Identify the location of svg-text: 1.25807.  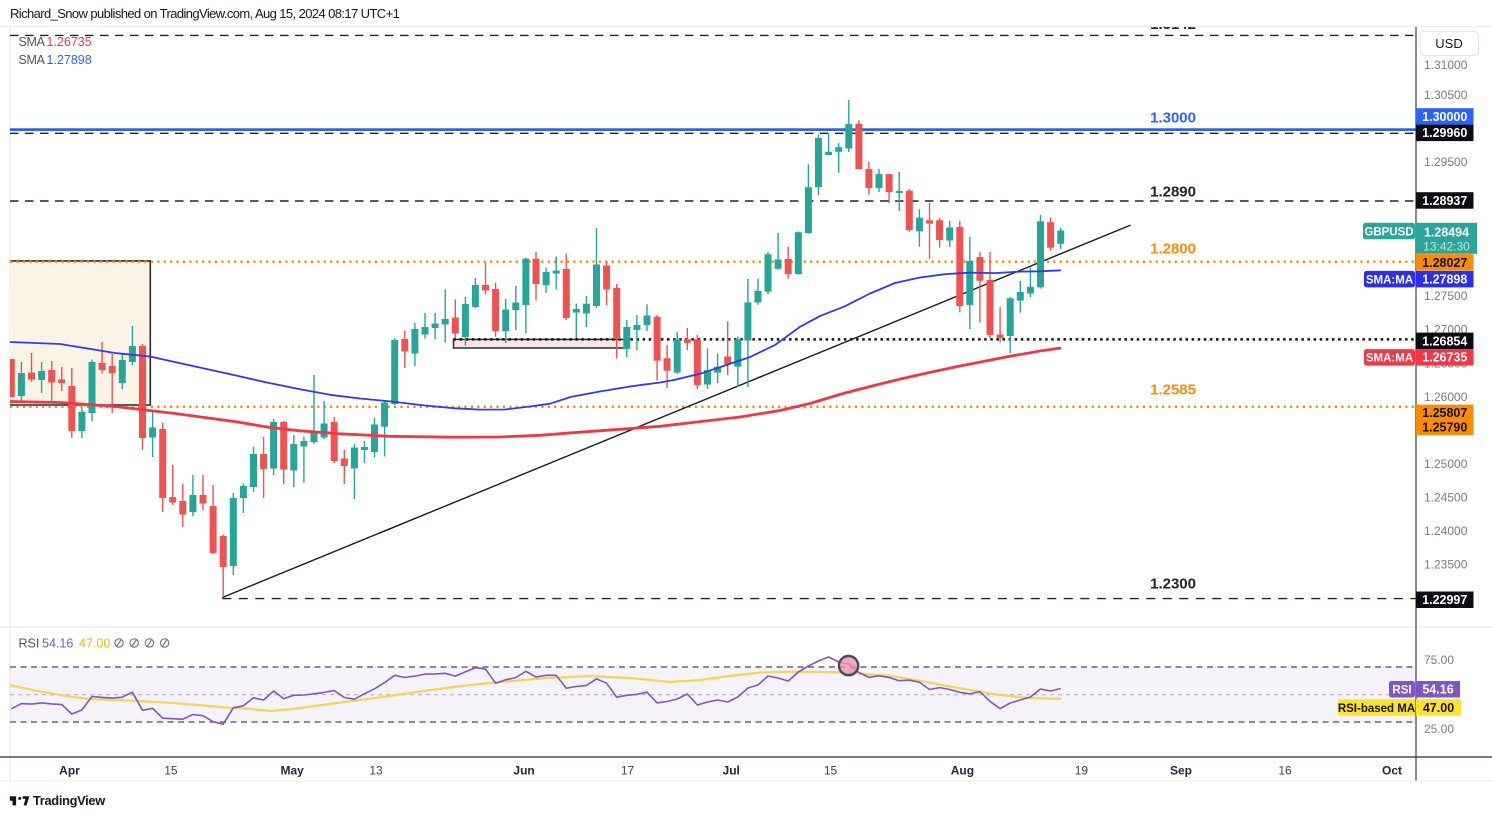
(1444, 413).